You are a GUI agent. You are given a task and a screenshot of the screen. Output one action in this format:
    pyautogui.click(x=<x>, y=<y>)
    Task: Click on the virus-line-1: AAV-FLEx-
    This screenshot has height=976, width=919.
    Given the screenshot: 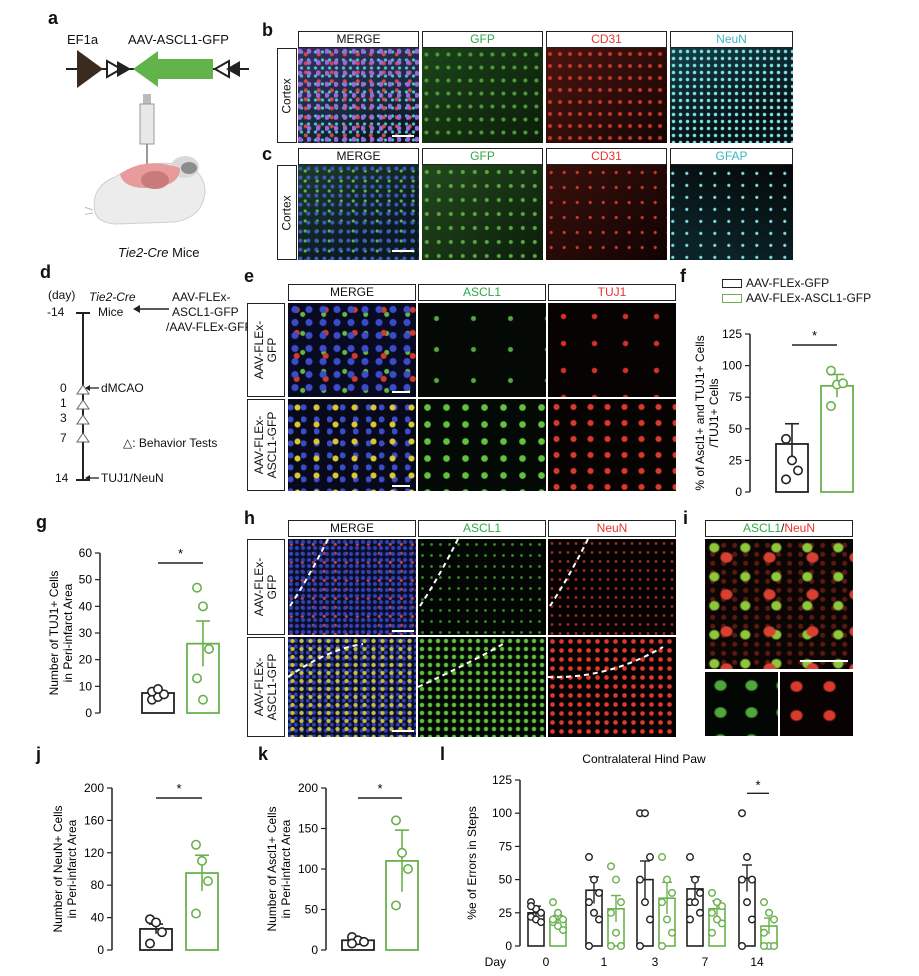 What is the action you would take?
    pyautogui.click(x=201, y=297)
    